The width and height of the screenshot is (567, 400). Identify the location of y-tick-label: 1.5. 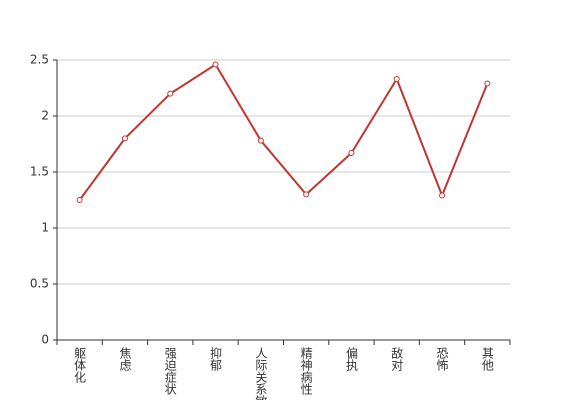
(39, 172).